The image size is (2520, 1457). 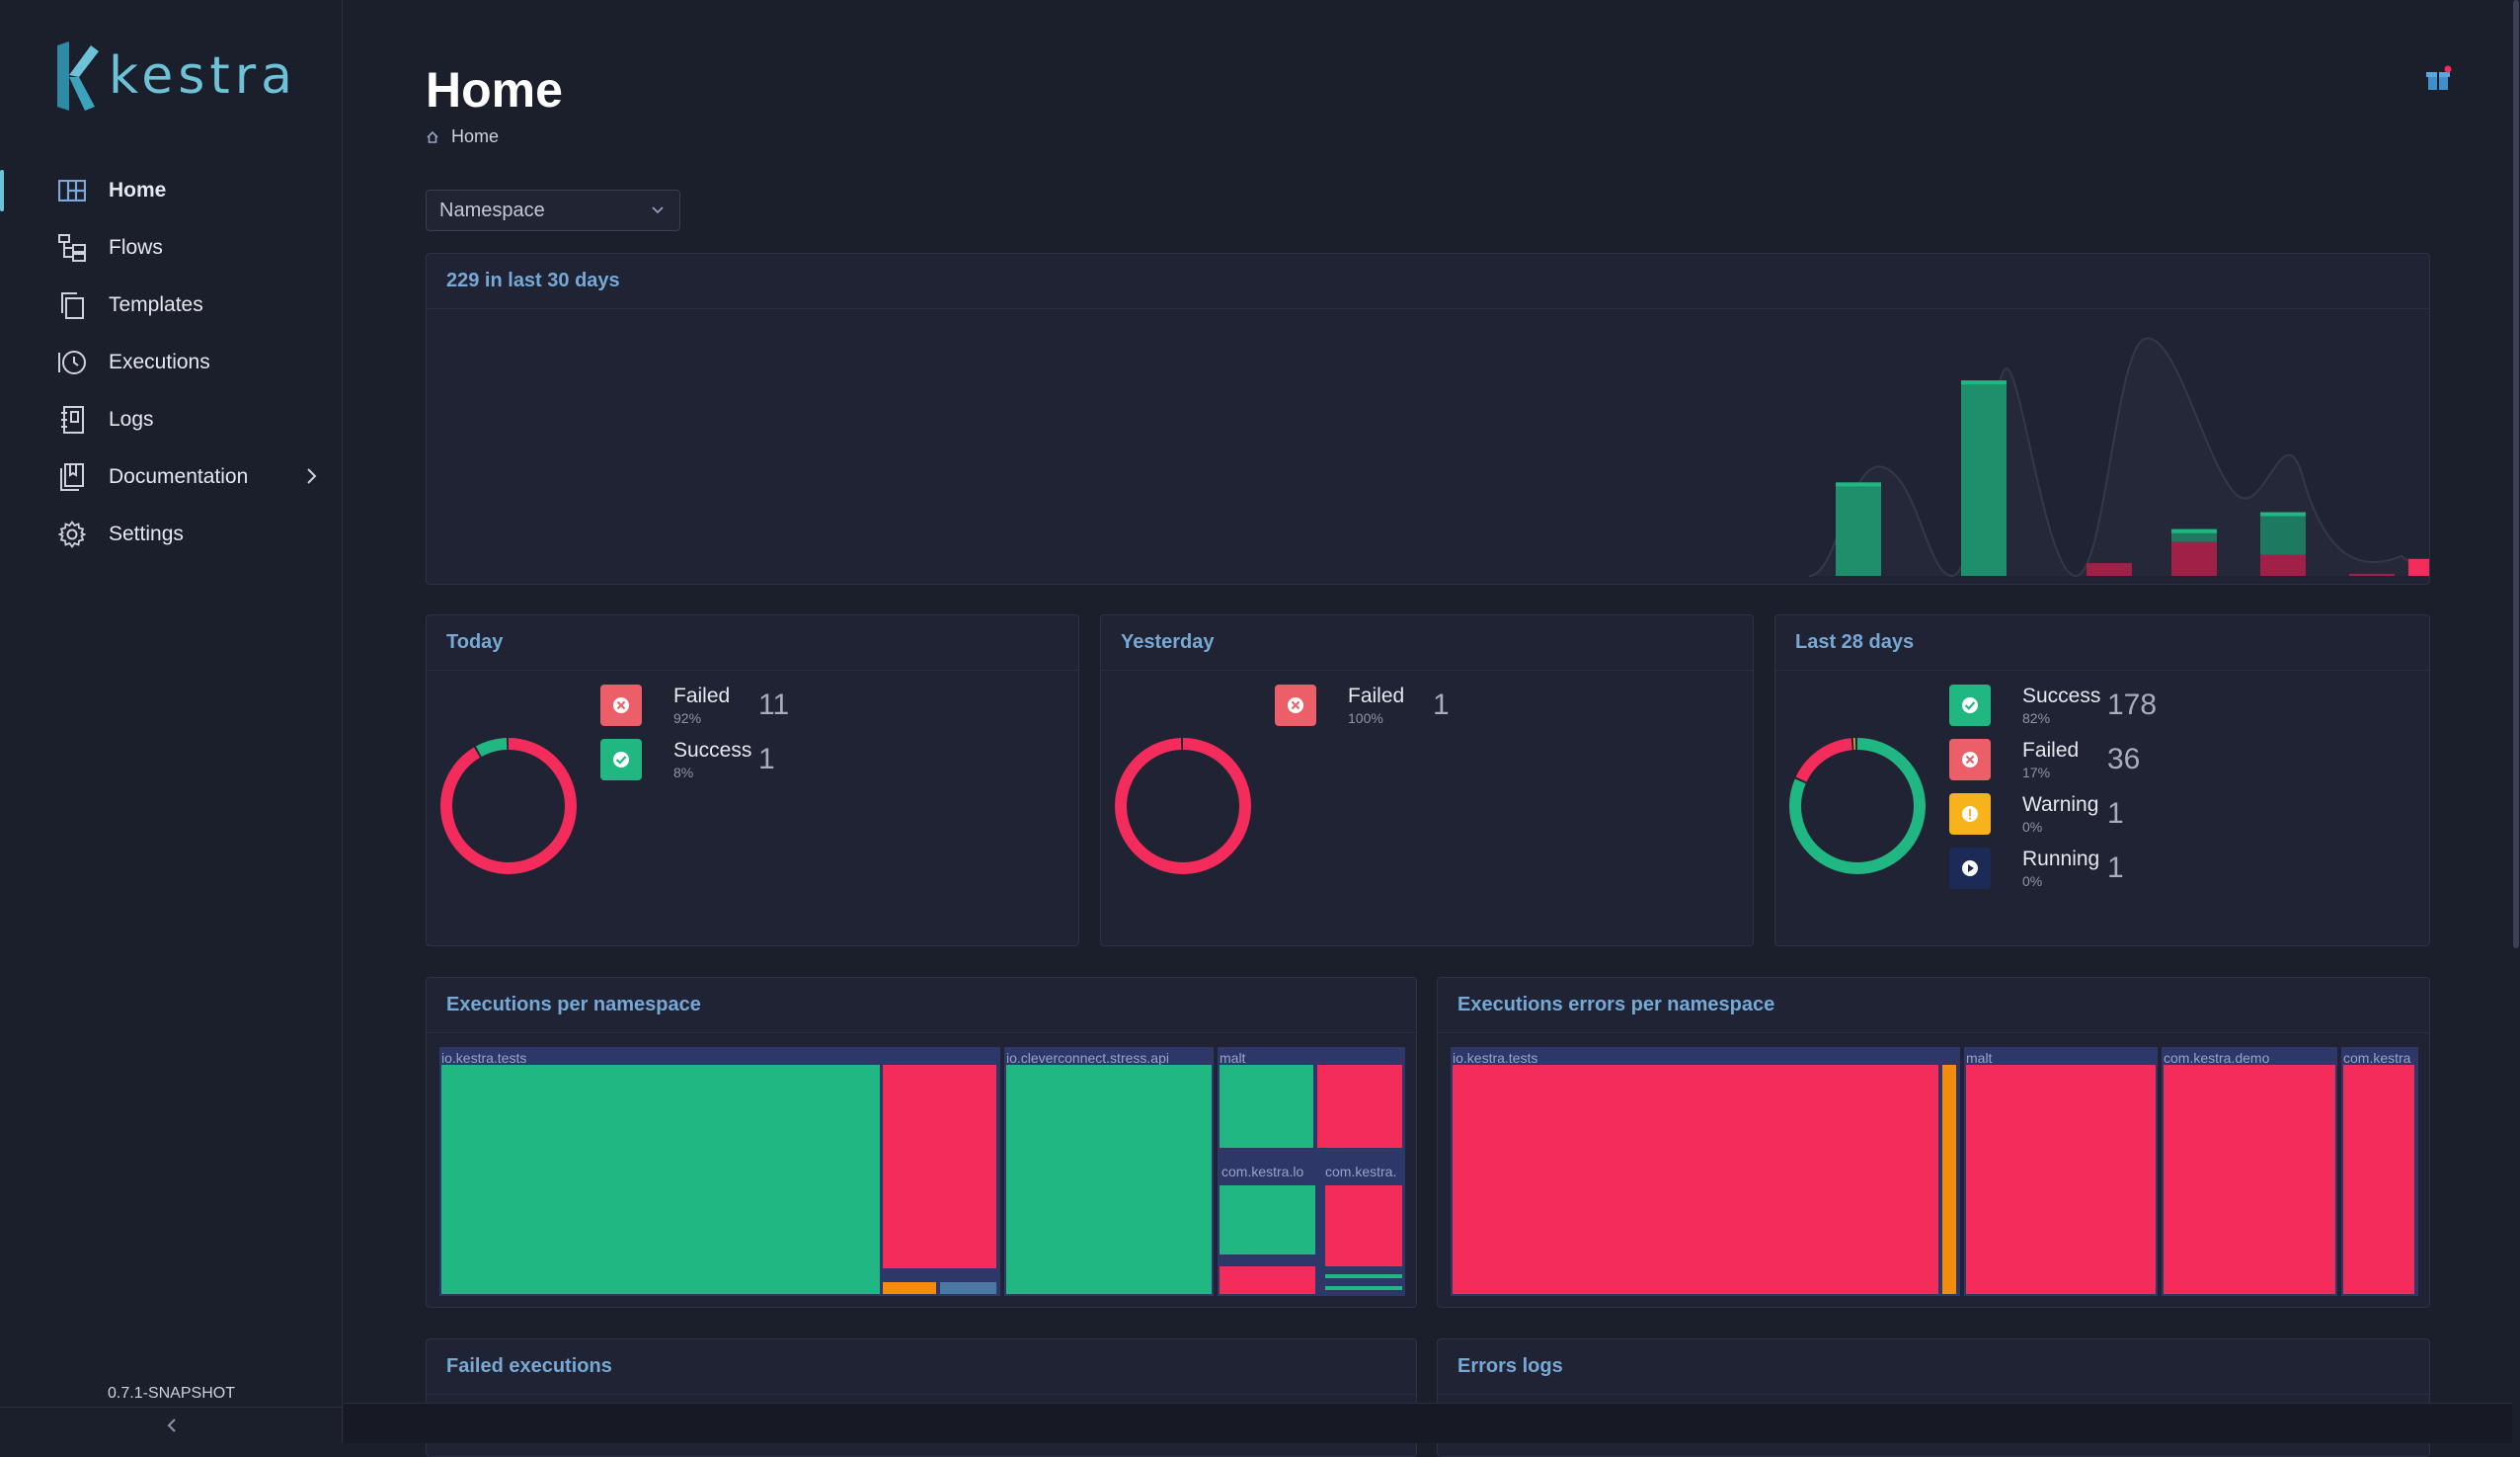 I want to click on gear-icon, so click(x=72, y=534).